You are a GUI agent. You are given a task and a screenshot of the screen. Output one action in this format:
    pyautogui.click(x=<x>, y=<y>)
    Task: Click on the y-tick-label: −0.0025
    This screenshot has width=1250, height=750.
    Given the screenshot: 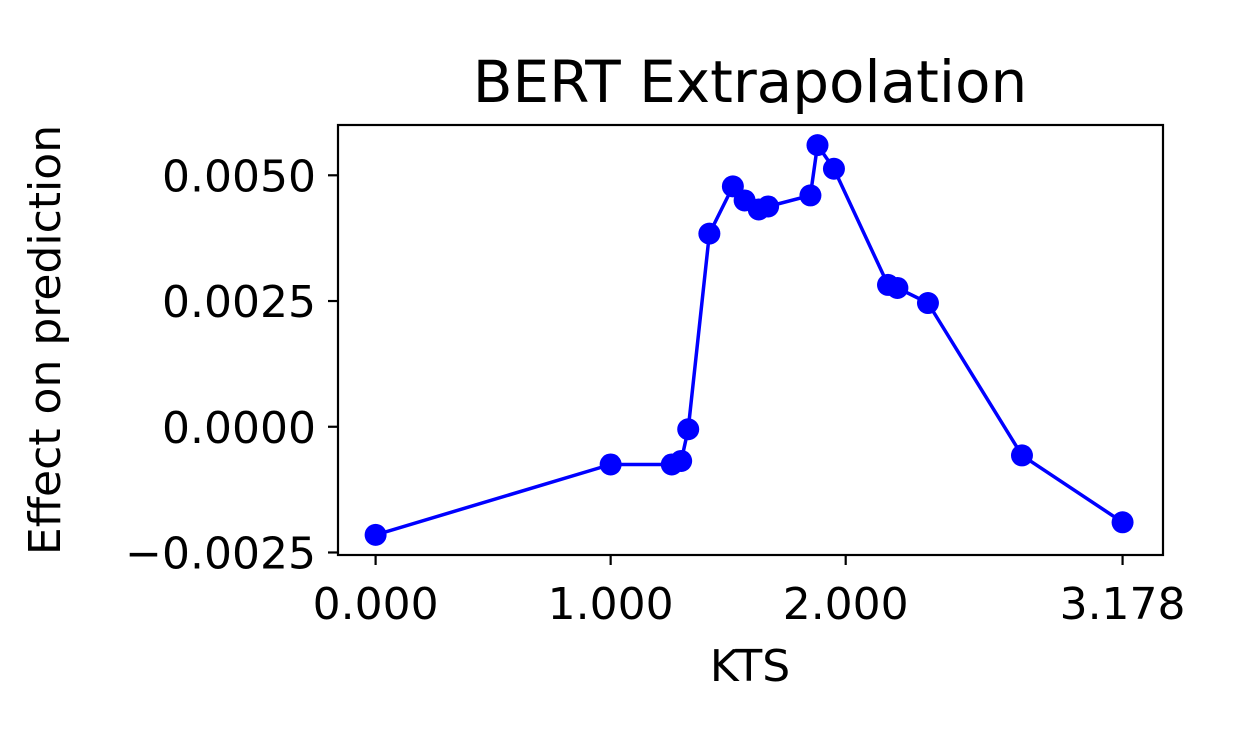 What is the action you would take?
    pyautogui.click(x=220, y=553)
    